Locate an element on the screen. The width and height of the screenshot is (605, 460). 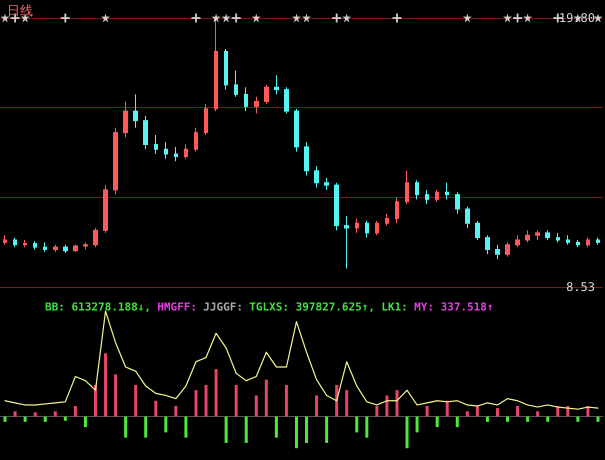
annotation: BB: 613278.188↓, is located at coordinates (98, 307).